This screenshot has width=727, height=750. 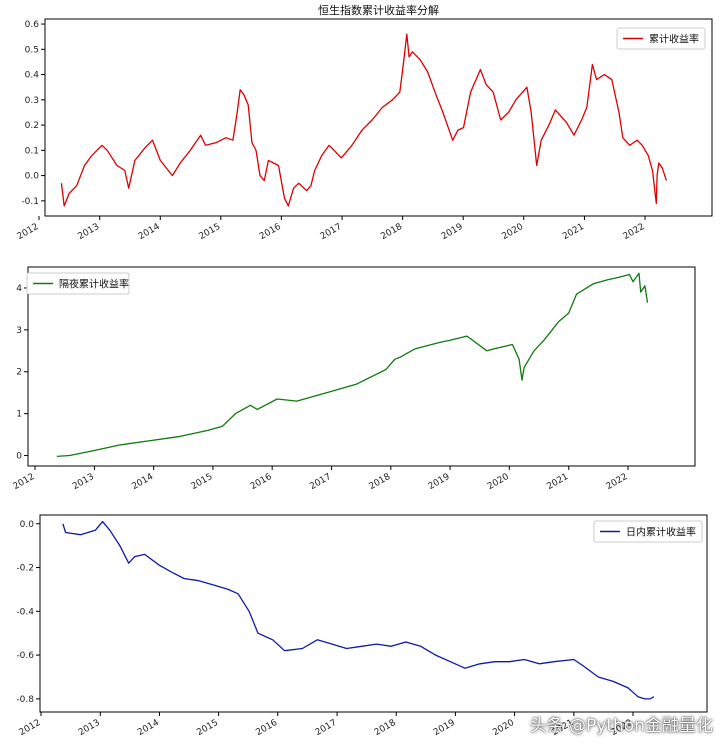 I want to click on y-tick-label: 1, so click(x=19, y=415).